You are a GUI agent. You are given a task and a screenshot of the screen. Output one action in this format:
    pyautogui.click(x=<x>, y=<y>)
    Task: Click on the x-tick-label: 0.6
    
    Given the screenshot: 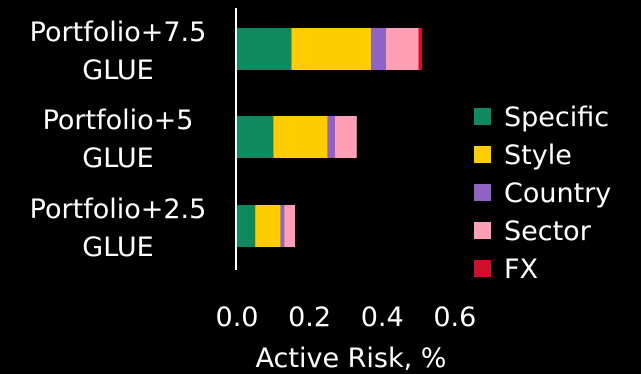 What is the action you would take?
    pyautogui.click(x=454, y=317)
    